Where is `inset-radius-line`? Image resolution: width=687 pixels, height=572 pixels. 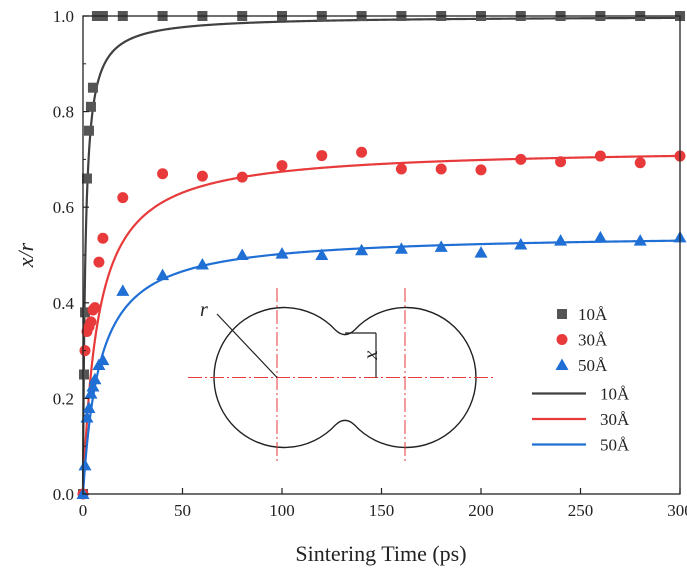
inset-radius-line is located at coordinates (247, 345).